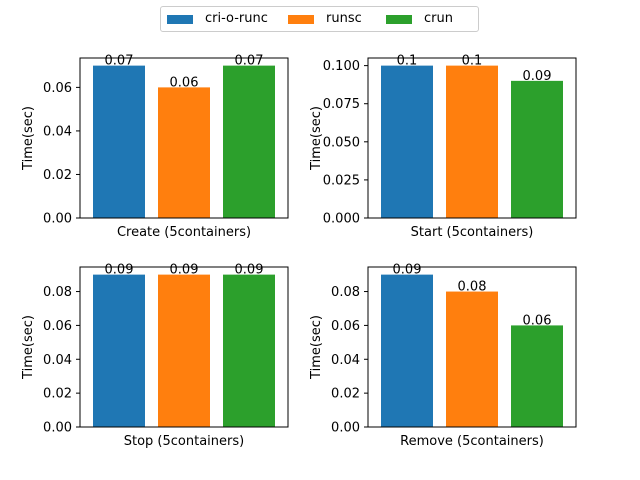  What do you see at coordinates (472, 441) in the screenshot?
I see `x-axis-label: Remove (5containers)` at bounding box center [472, 441].